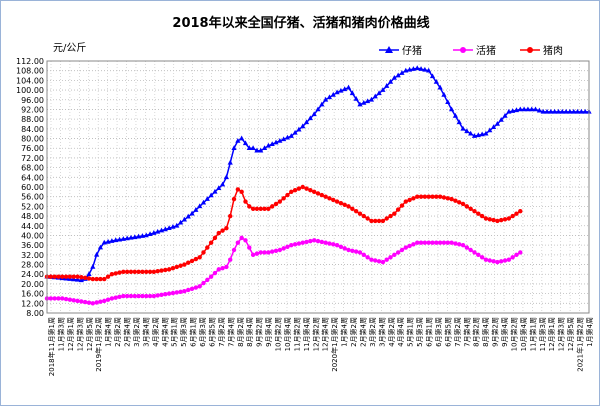 The height and width of the screenshot is (409, 600). I want to click on x-tick-label: 10月第4周, so click(523, 334).